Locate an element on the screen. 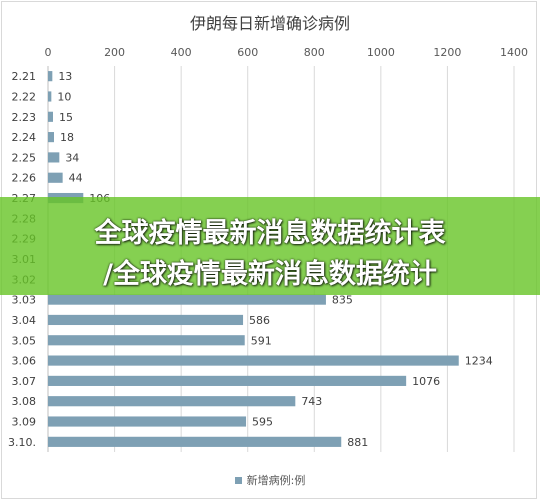  banner-title-line-1: 全球疫情最新消息数据统计表 is located at coordinates (270, 233).